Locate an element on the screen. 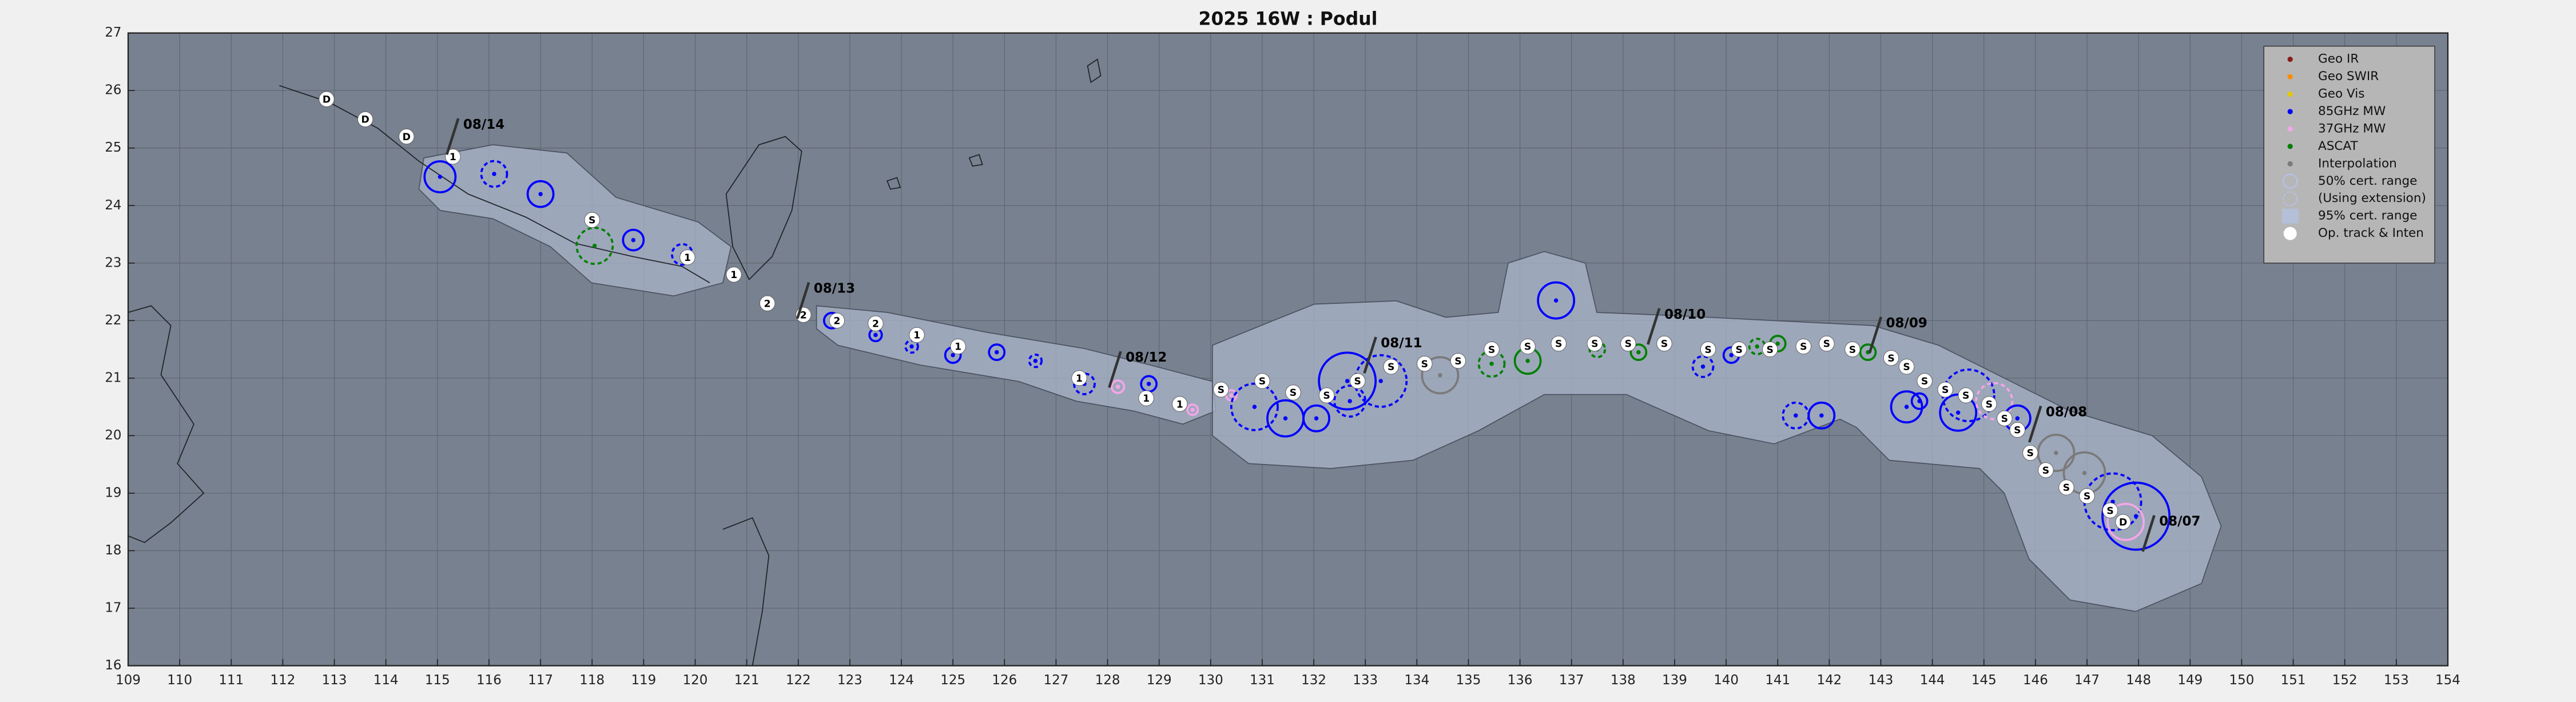 The image size is (2576, 702). x-tick-label: 113 is located at coordinates (334, 680).